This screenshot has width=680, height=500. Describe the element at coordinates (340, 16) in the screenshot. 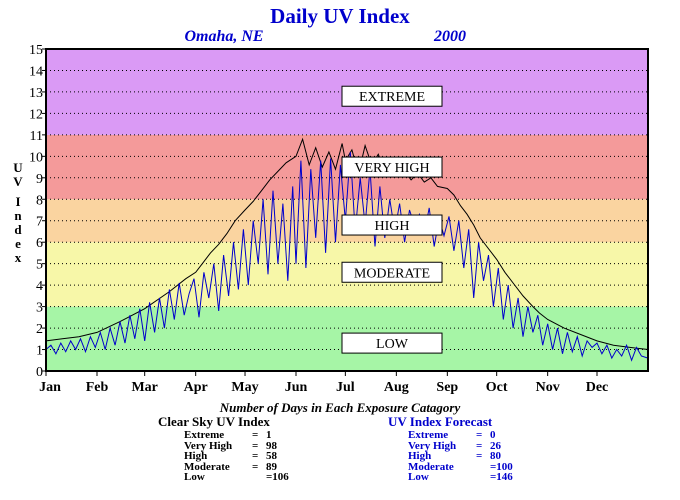

I see `chart-title: Daily UV Index` at that location.